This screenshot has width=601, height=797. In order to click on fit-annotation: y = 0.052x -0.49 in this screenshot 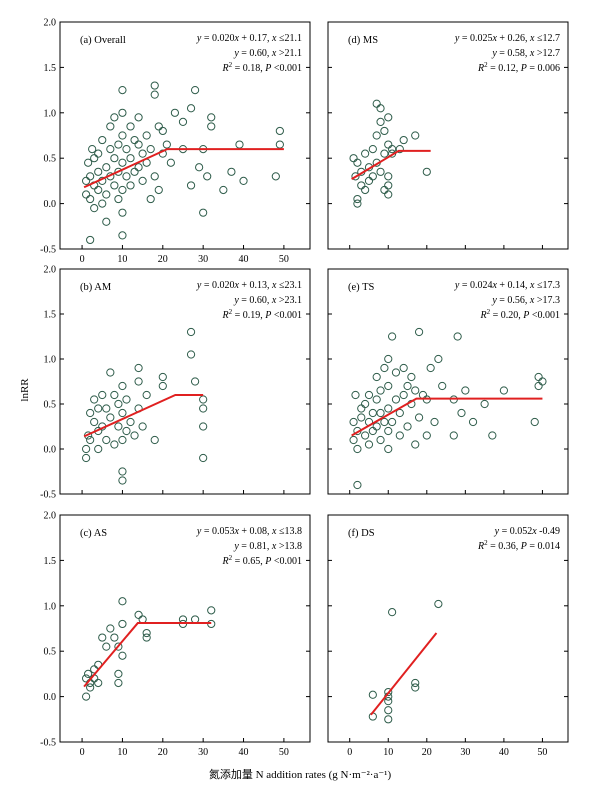, I will do `click(527, 531)`.